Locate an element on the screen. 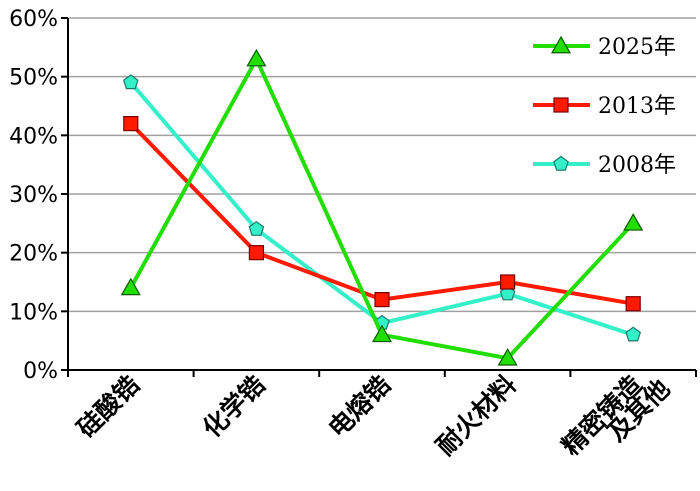  legend-item-2: 2008年 is located at coordinates (604, 165).